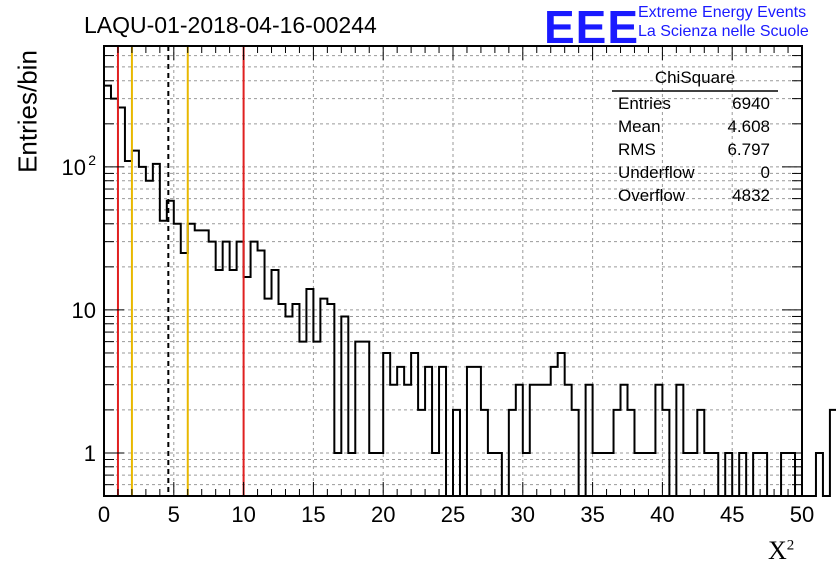  What do you see at coordinates (694, 149) in the screenshot?
I see `stats-row-rms: RMS 6.797` at bounding box center [694, 149].